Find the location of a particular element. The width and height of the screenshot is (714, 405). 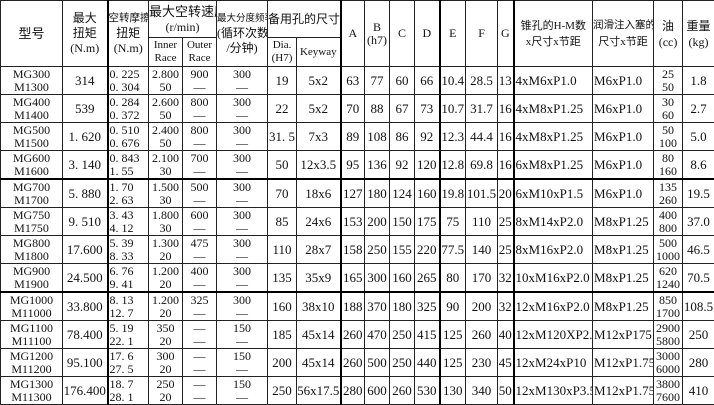

cell-D: 415 is located at coordinates (427, 335).